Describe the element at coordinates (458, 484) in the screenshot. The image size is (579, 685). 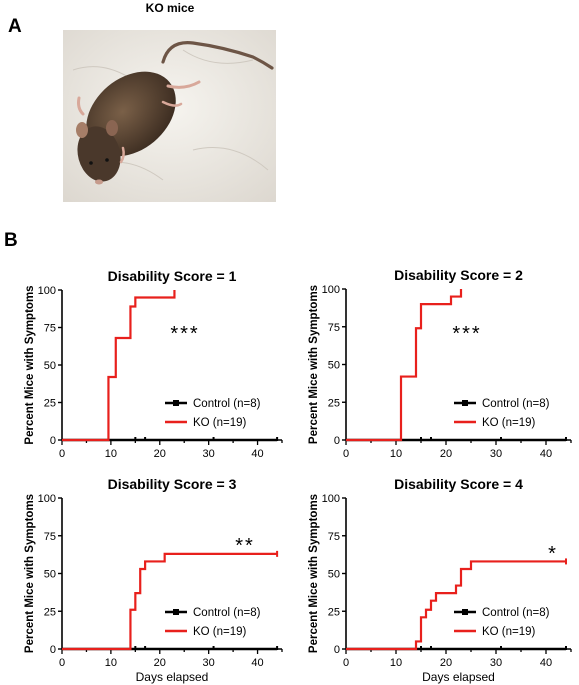
I see `chart-title: Disability Score = 4` at that location.